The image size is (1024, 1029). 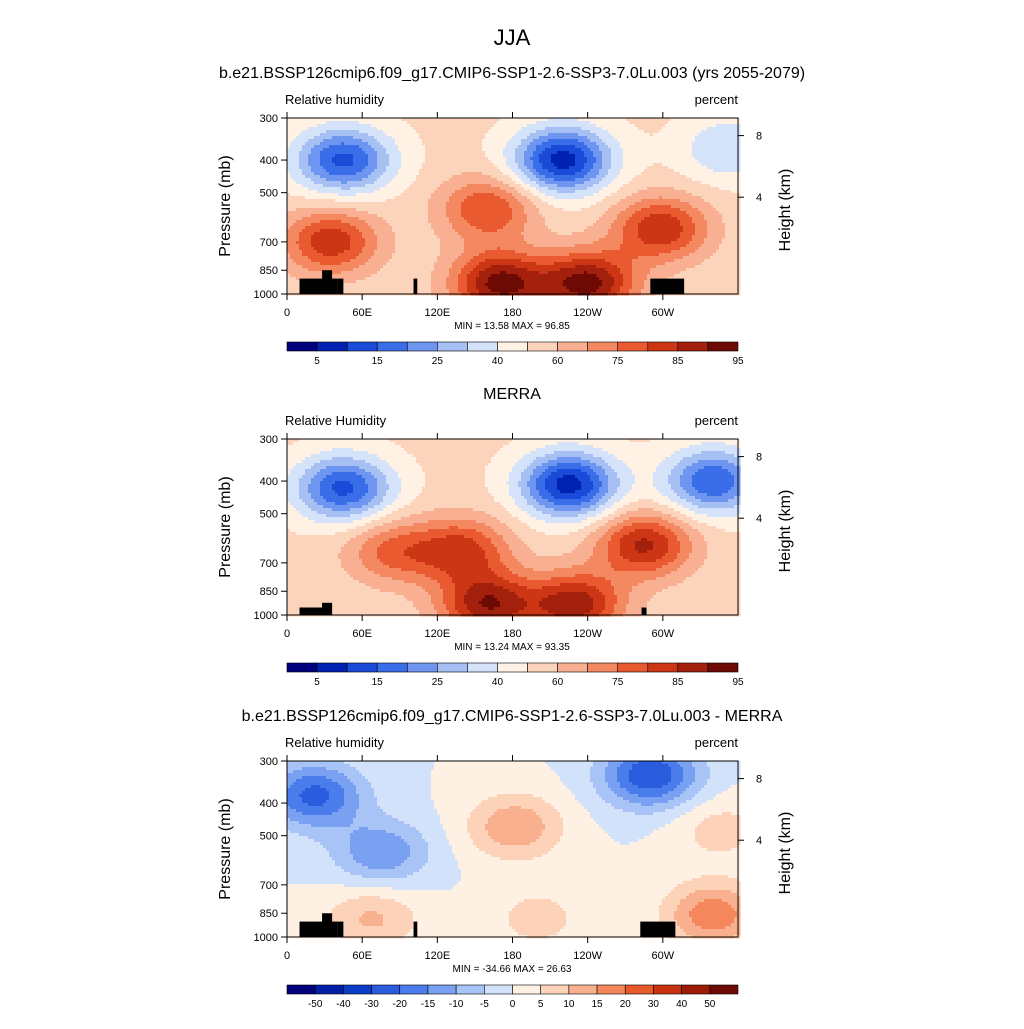 I want to click on panel-stats: MIN = 13.24 MAX = 93.35, so click(x=512, y=647).